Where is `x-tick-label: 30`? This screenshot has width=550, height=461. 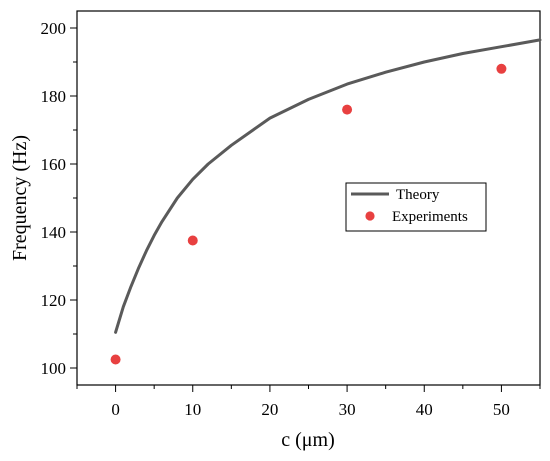
x-tick-label: 30 is located at coordinates (347, 409).